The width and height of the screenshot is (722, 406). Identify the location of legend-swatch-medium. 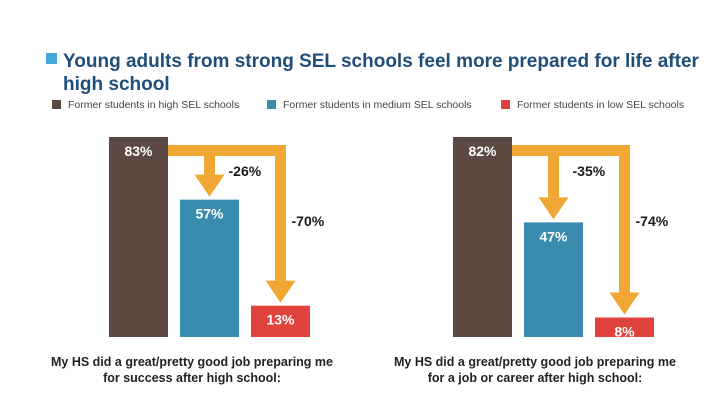
(271, 104).